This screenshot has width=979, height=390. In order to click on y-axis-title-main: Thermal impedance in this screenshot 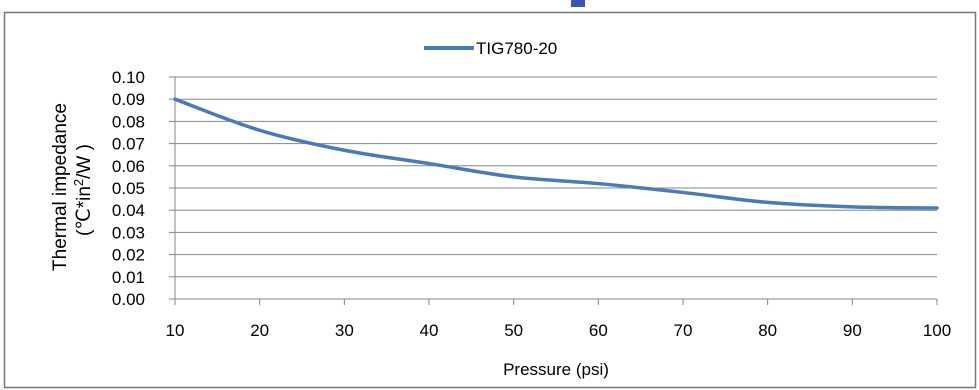, I will do `click(60, 187)`.